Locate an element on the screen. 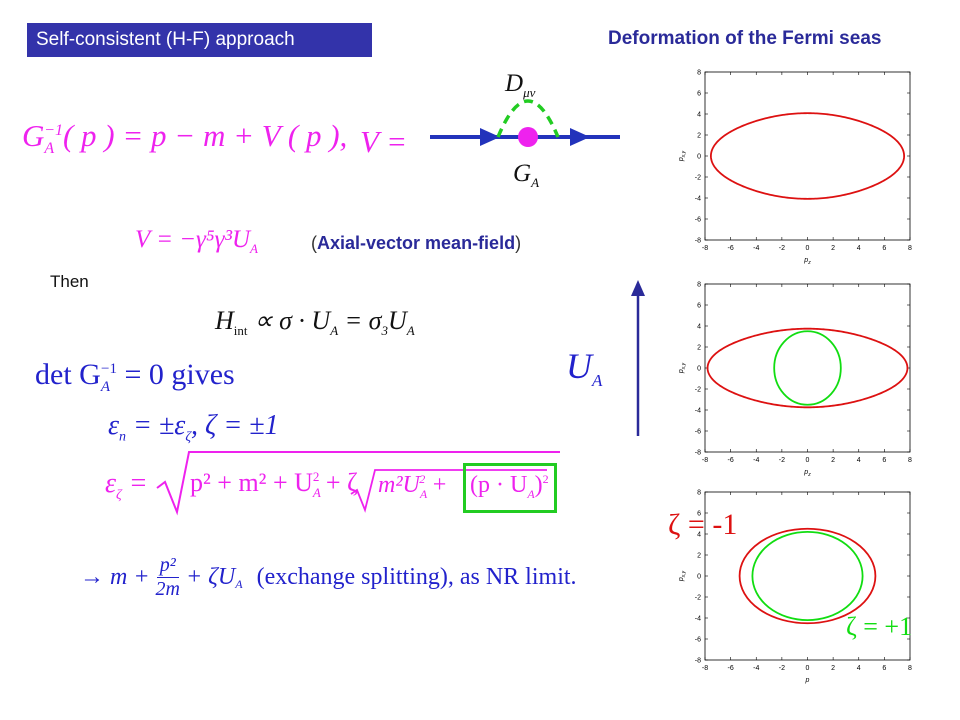 Image resolution: width=960 pixels, height=720 pixels. det-equation: det GA−1 = 0 gives is located at coordinates (135, 376).